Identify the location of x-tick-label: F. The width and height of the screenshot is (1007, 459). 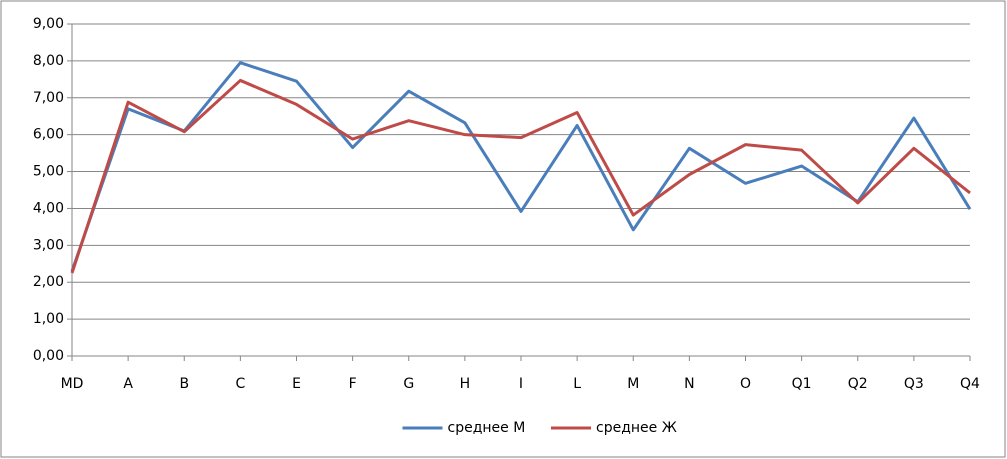
(353, 384).